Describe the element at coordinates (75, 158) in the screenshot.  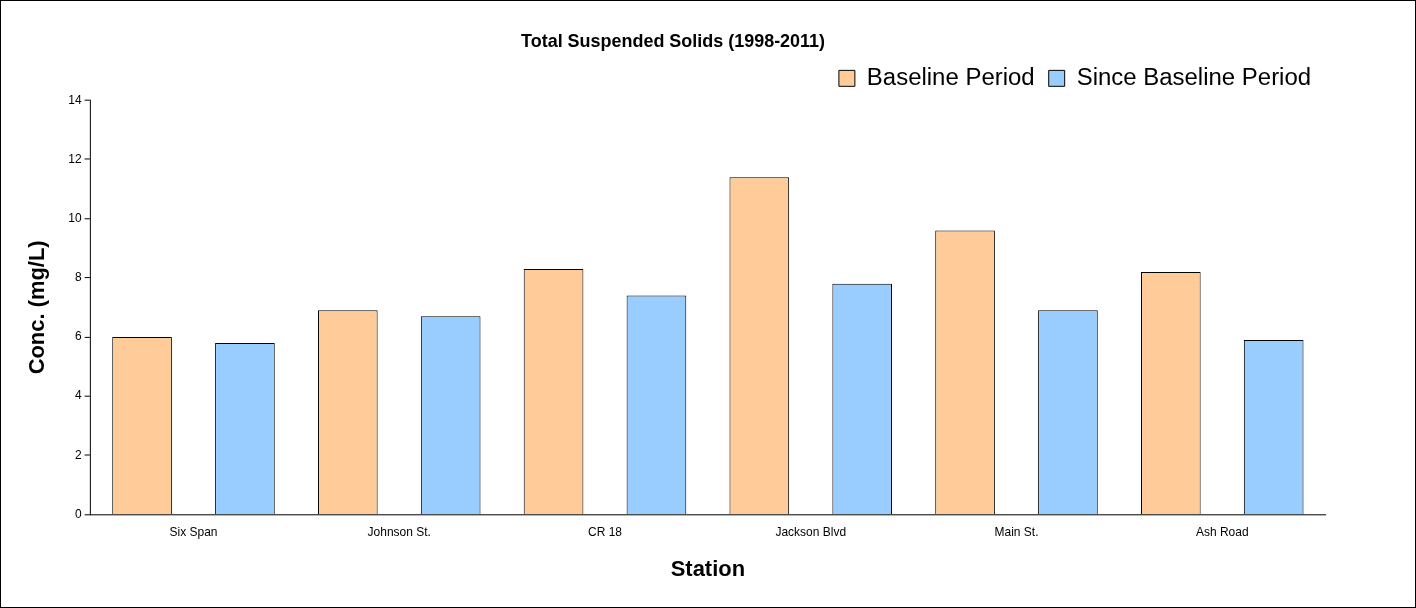
I see `y-tick-label: 12` at that location.